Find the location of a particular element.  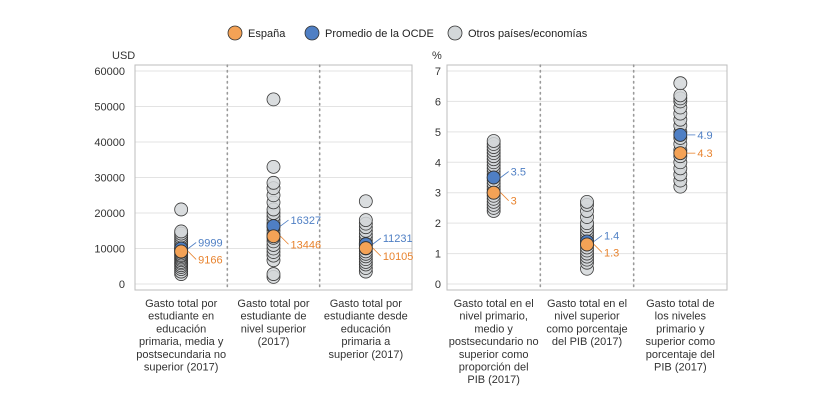

y-tick-label: 50000 is located at coordinates (109, 108).